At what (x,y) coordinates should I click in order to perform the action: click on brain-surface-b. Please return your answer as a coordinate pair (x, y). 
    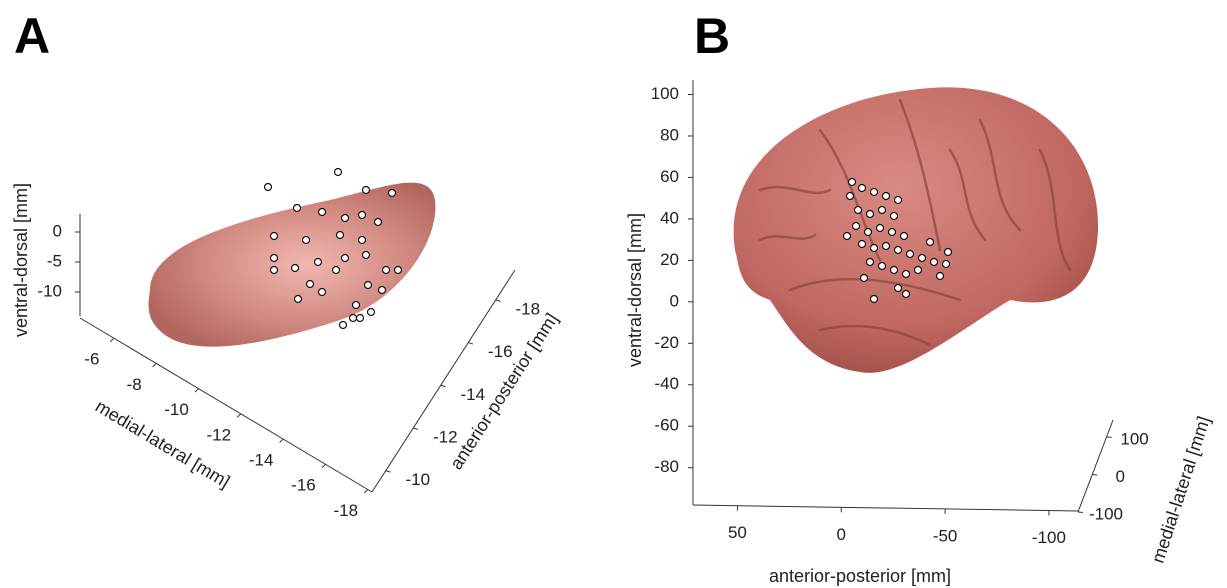
    Looking at the image, I should click on (916, 230).